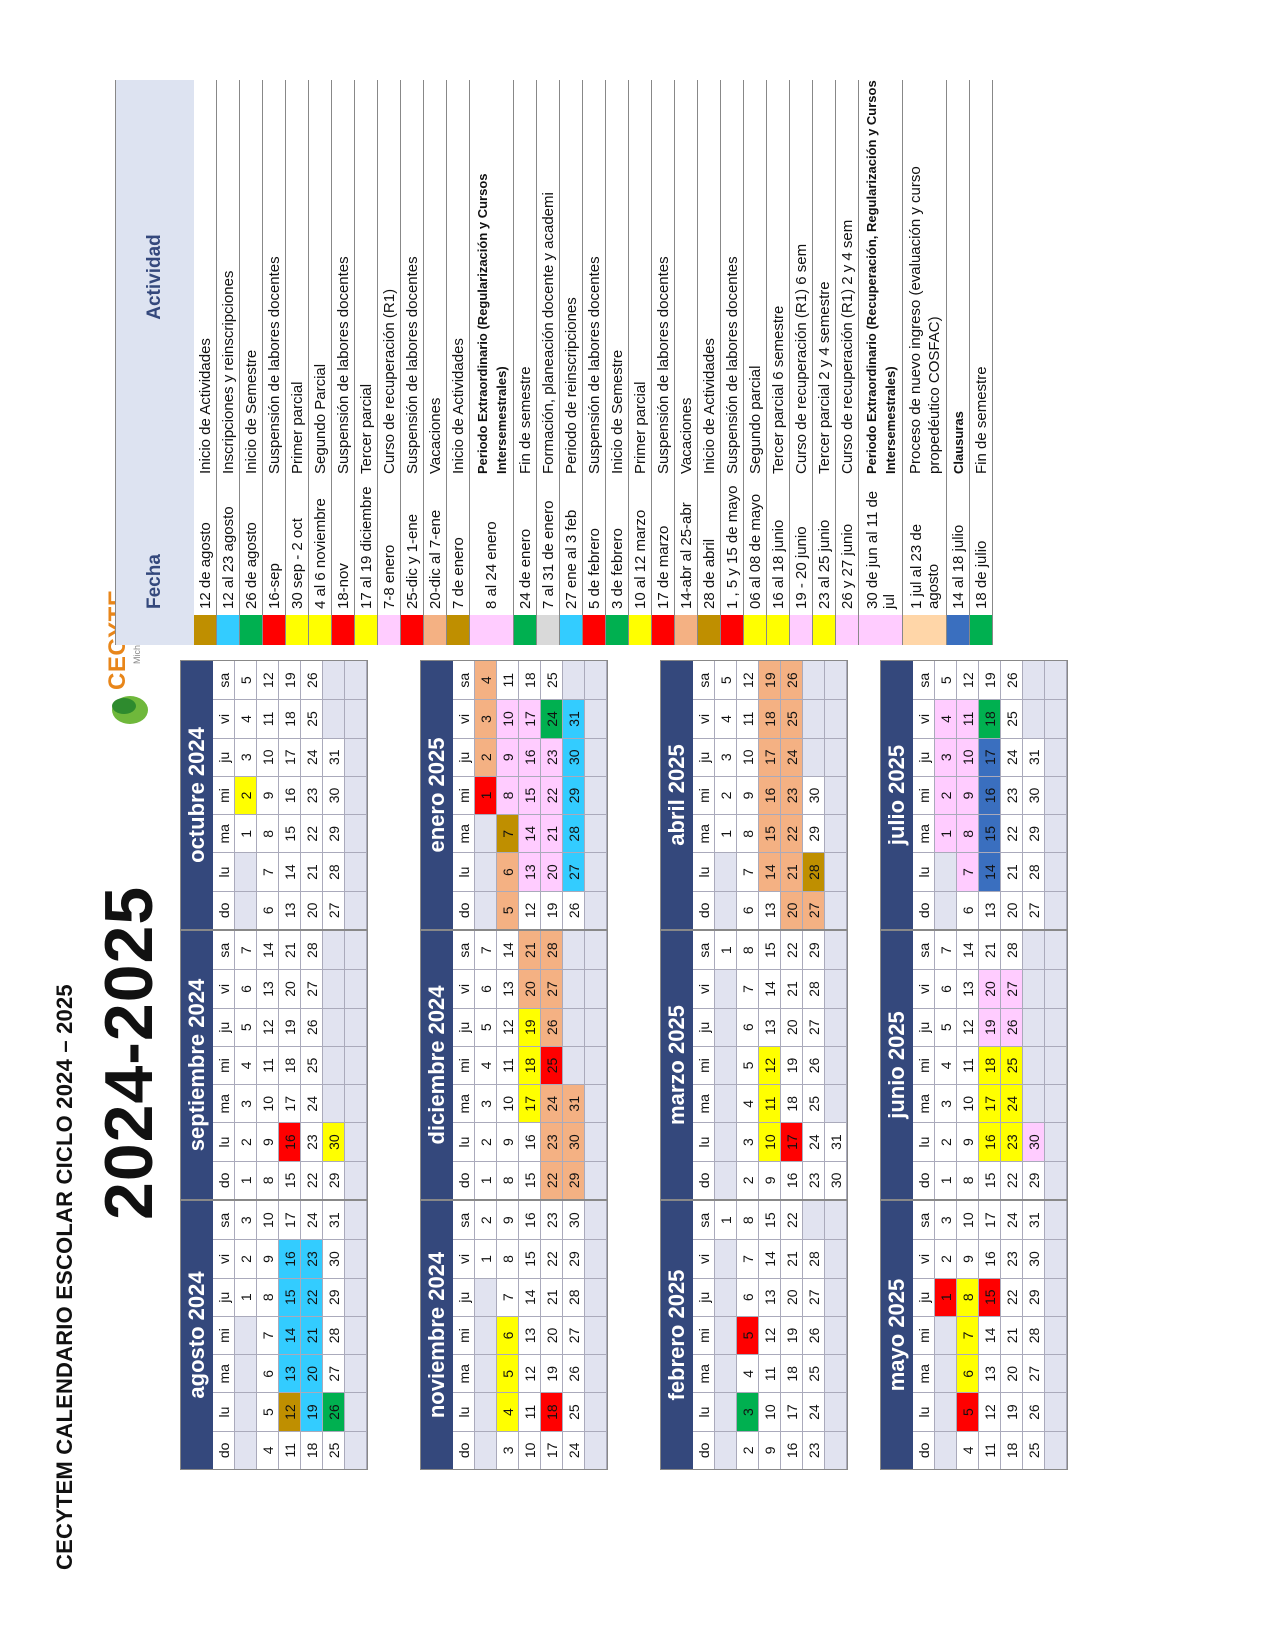  Describe the element at coordinates (778, 389) in the screenshot. I see `legend-actividad: Tercer parcial 6 semestre` at that location.